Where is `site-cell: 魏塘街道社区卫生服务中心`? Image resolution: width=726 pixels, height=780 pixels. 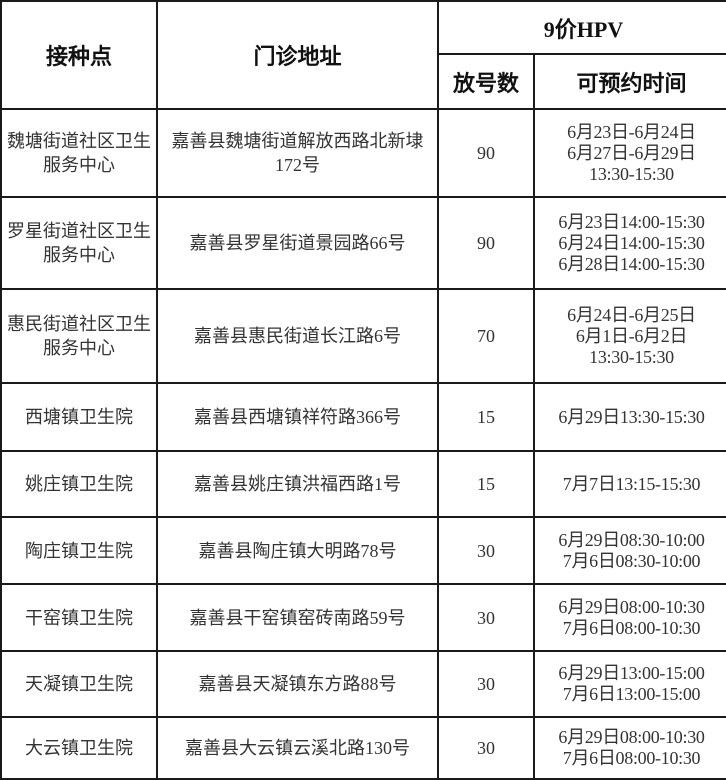 site-cell: 魏塘街道社区卫生服务中心 is located at coordinates (79, 153).